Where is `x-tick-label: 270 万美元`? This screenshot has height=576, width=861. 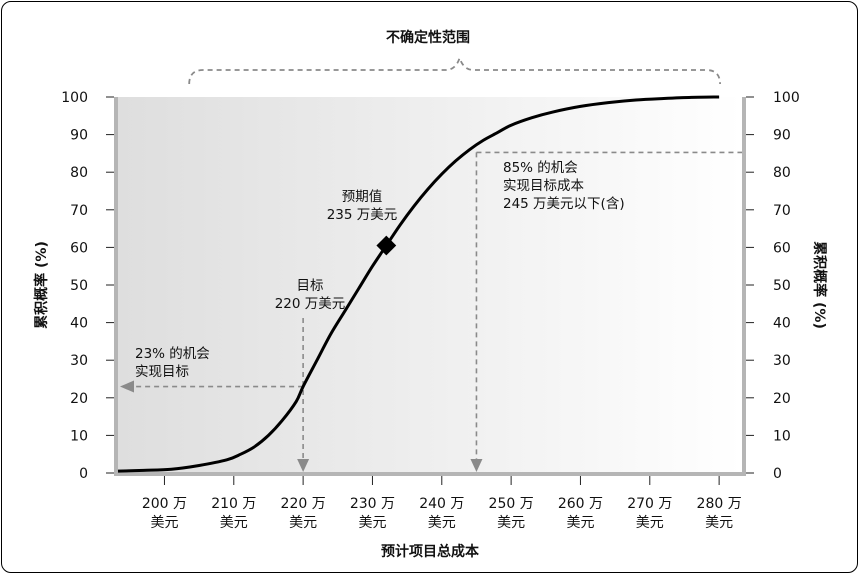 x-tick-label: 270 万美元 is located at coordinates (649, 513).